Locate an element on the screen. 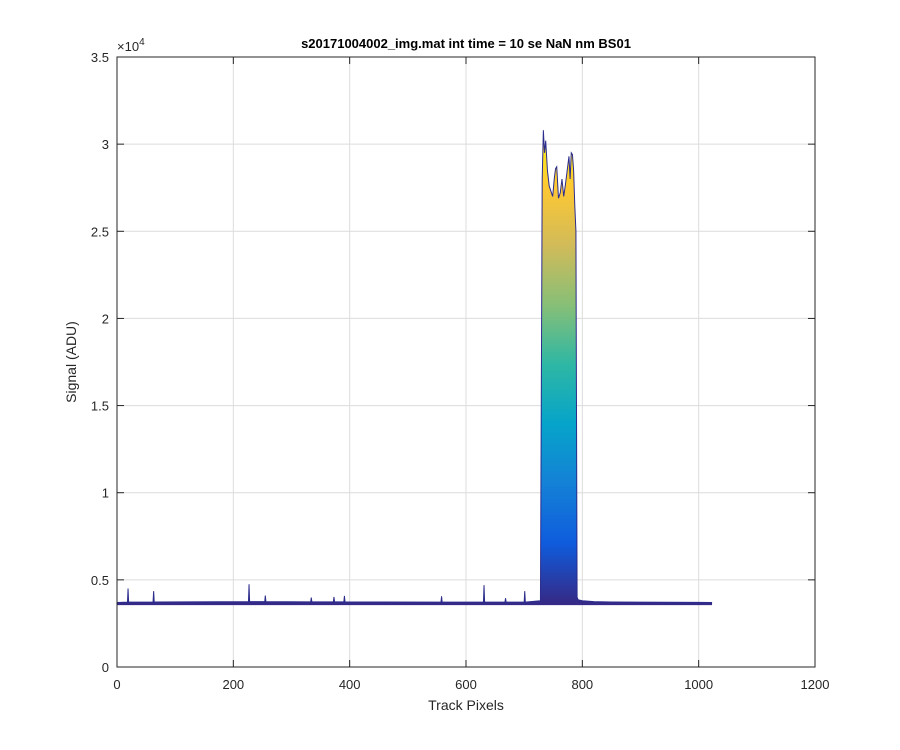 This screenshot has height=750, width=900. y-tick-label: 1 is located at coordinates (105, 493).